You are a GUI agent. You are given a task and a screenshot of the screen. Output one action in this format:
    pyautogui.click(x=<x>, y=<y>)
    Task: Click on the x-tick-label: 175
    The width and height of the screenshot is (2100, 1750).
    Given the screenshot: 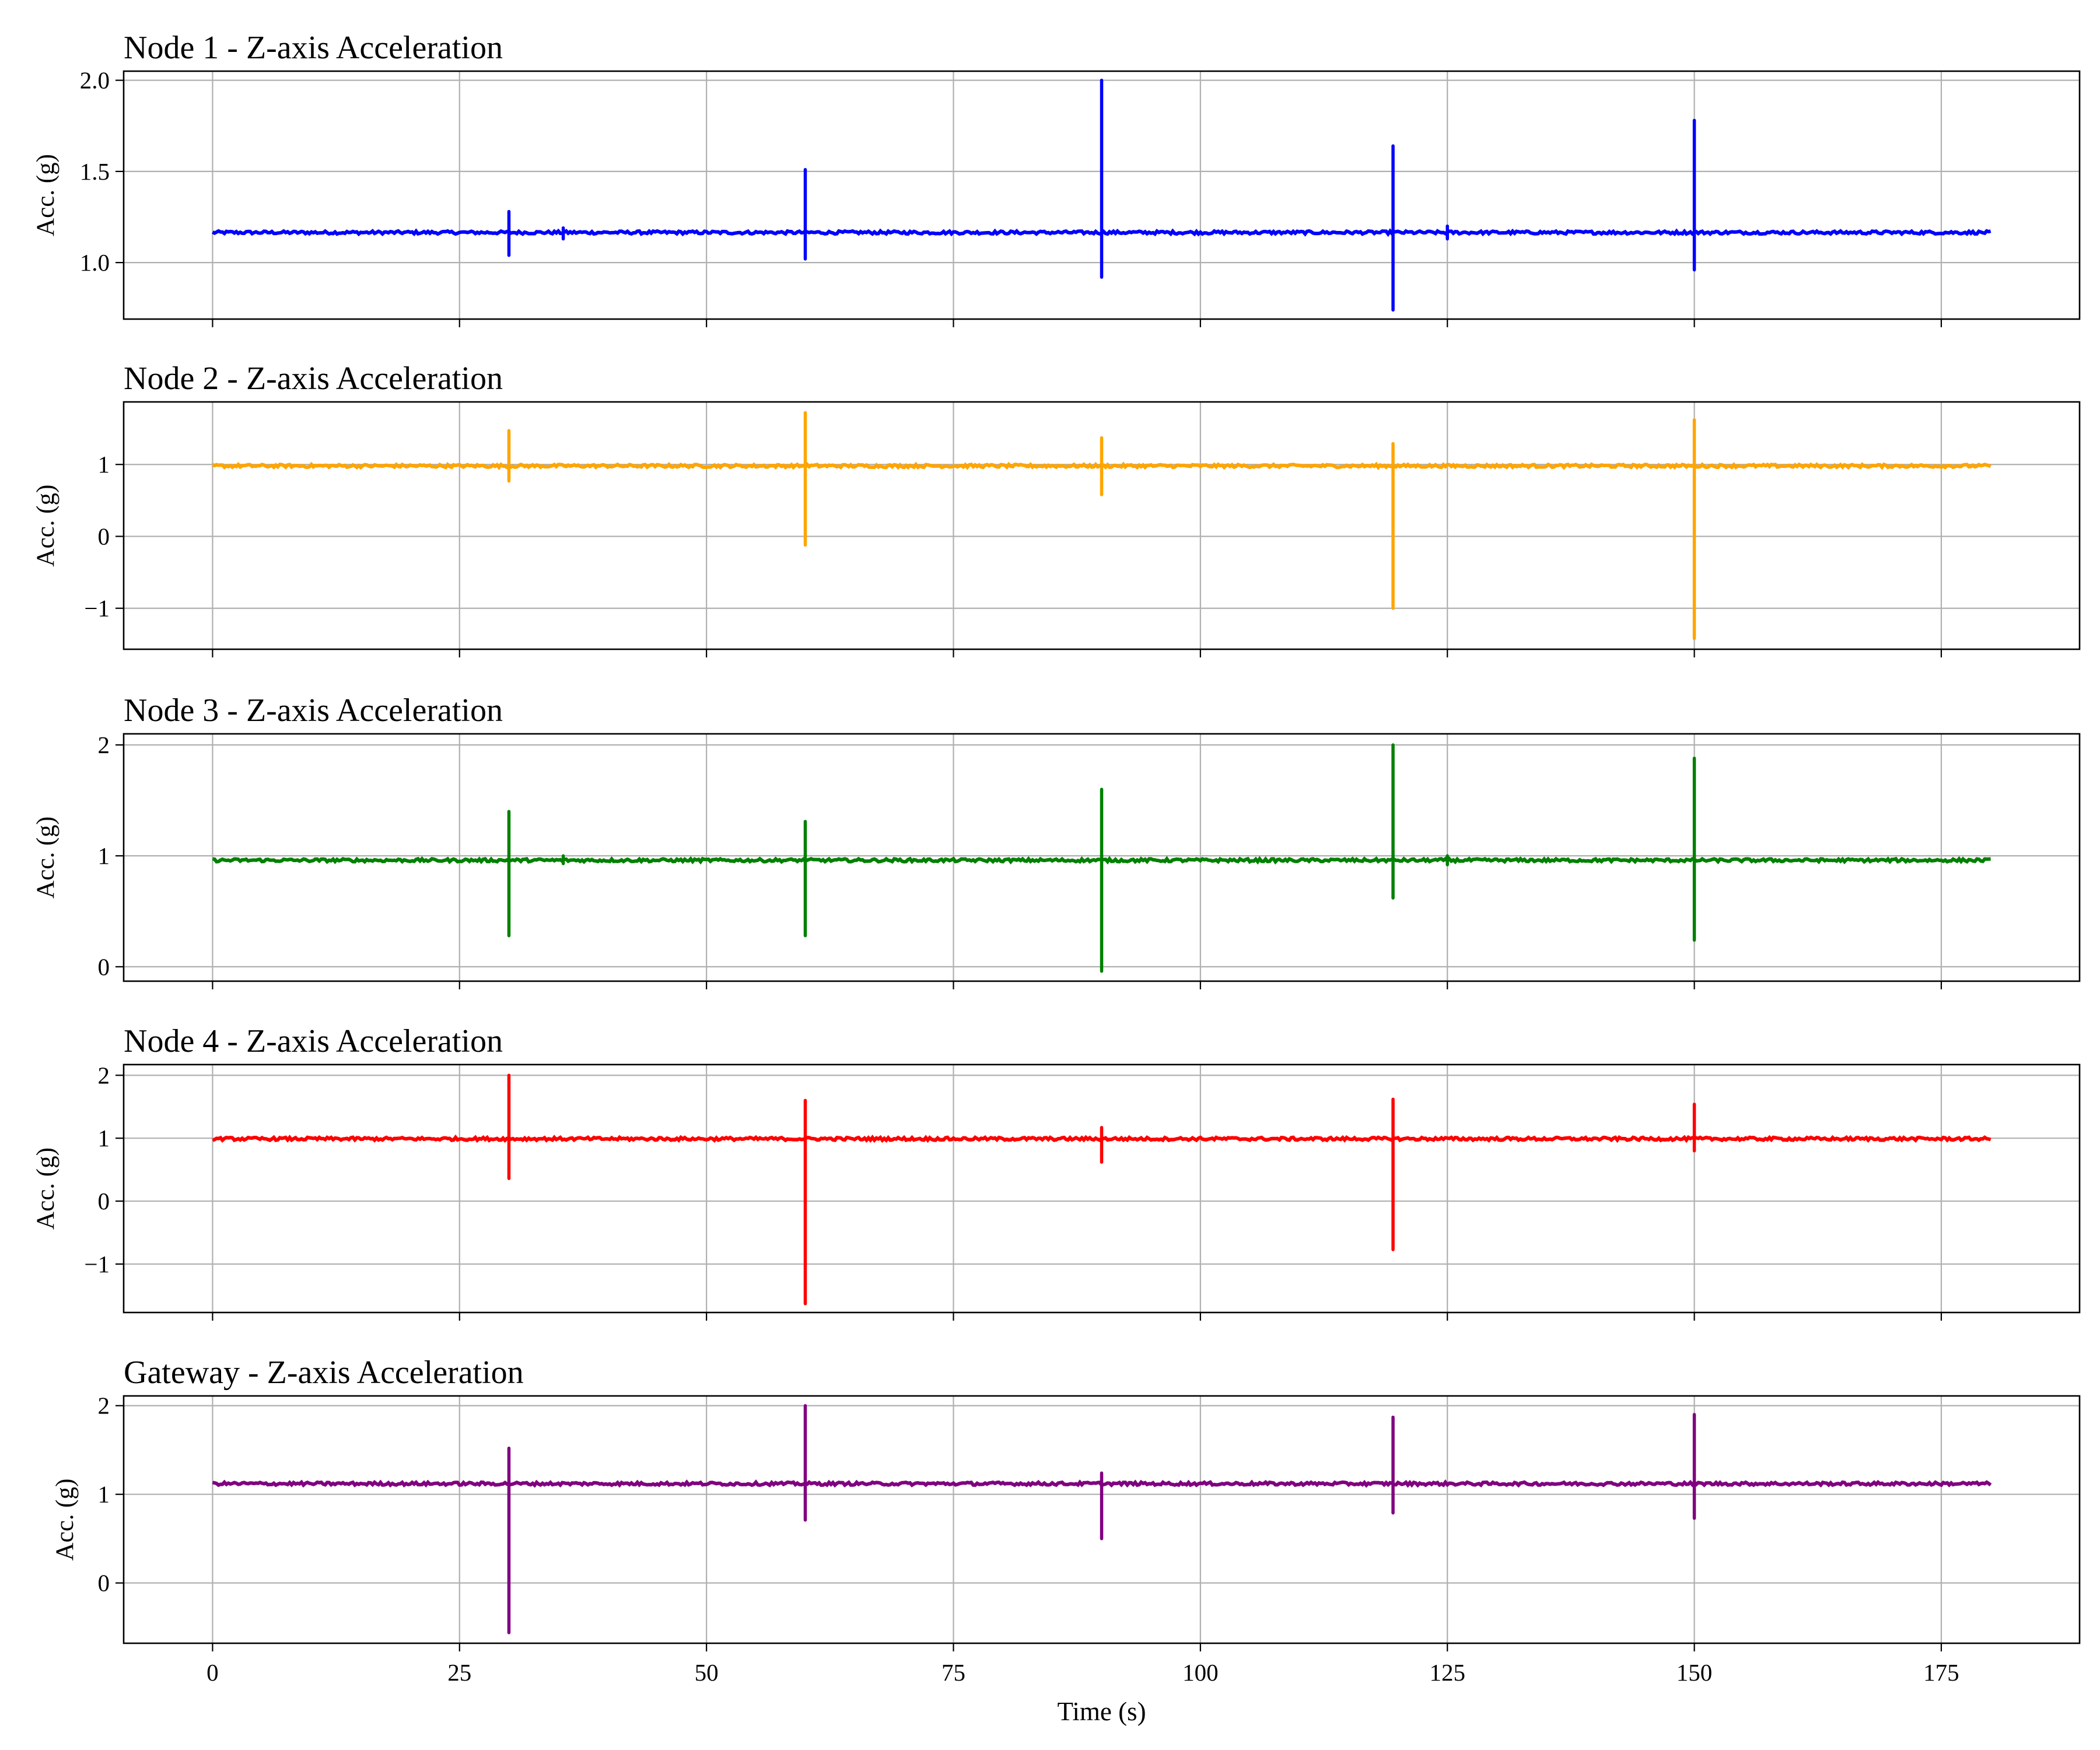 What is the action you would take?
    pyautogui.click(x=1941, y=1672)
    